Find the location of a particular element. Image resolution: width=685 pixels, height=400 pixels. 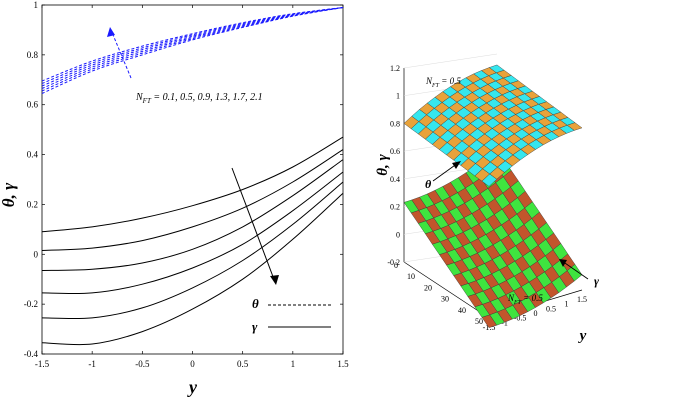

nft-annotation: NFT = 0.1, 0.5, 0.9, 1.3, 1.7, 2.1 is located at coordinates (199, 98).